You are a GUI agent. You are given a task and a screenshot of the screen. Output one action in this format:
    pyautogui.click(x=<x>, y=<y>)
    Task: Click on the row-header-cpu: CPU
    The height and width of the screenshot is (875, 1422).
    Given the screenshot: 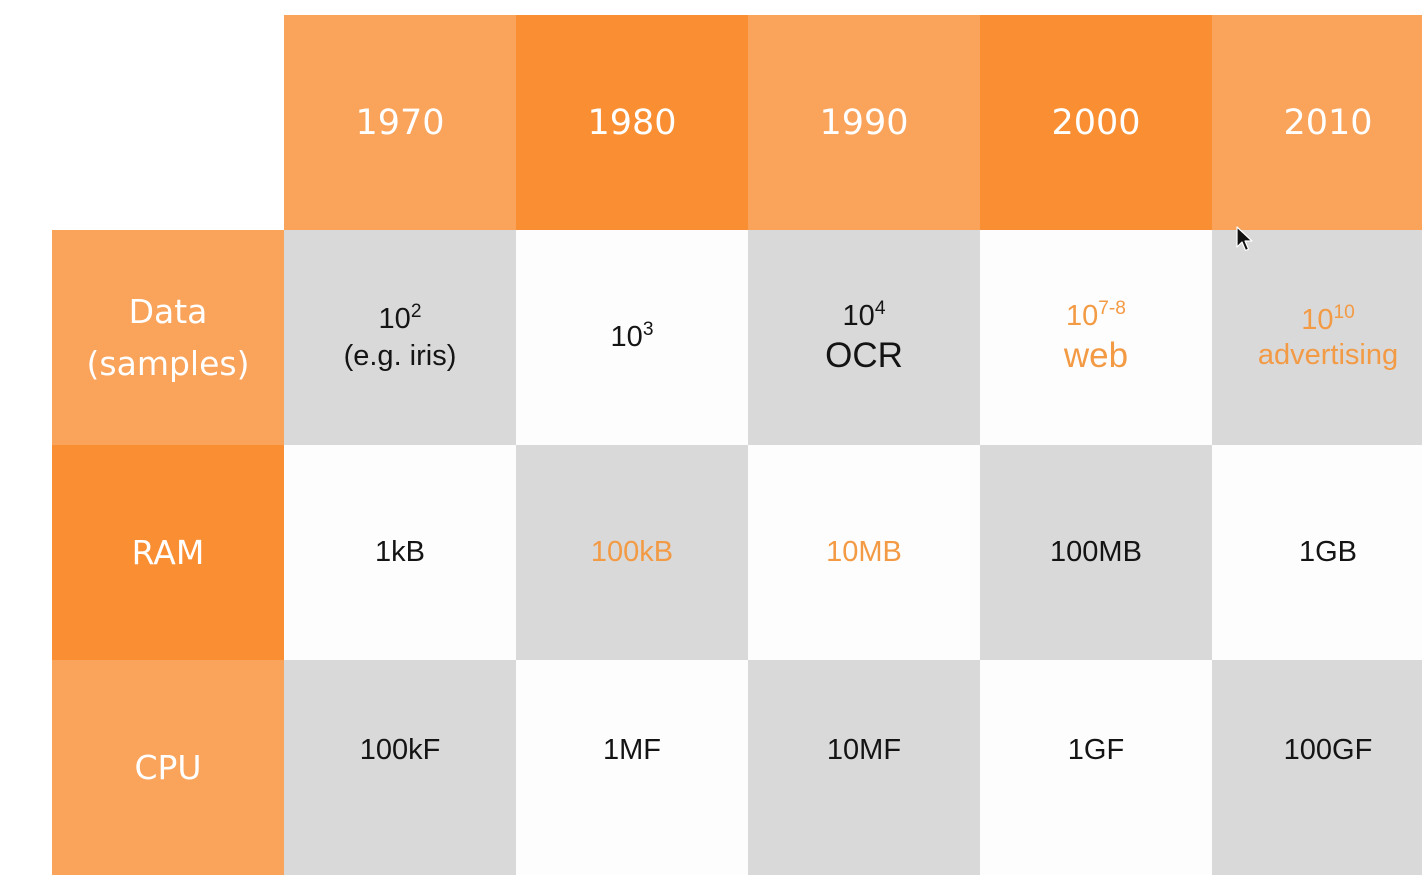 What is the action you would take?
    pyautogui.click(x=168, y=767)
    